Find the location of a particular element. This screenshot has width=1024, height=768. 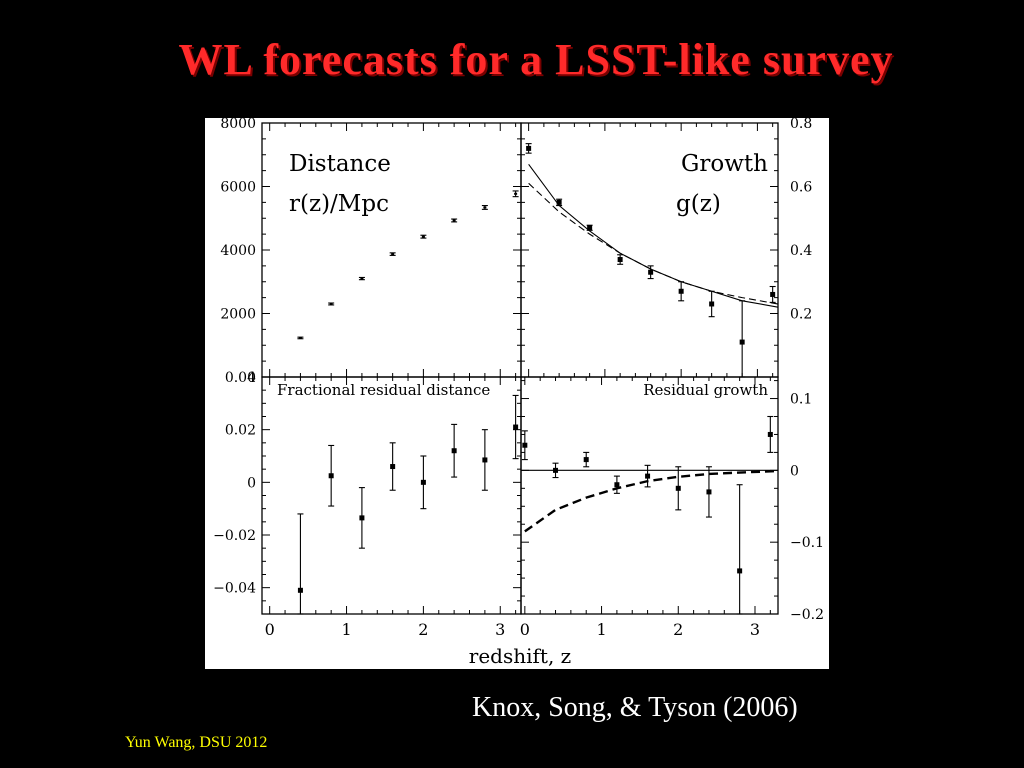

x-axis-label: redshift, z is located at coordinates (520, 656).